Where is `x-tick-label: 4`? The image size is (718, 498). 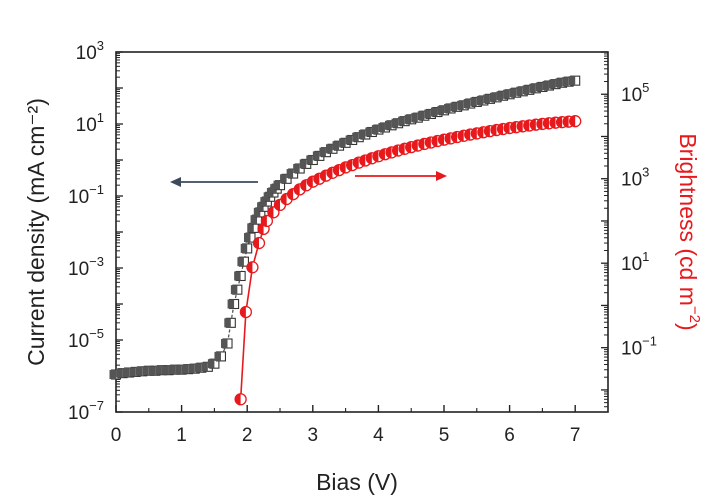
x-tick-label: 4 is located at coordinates (378, 435).